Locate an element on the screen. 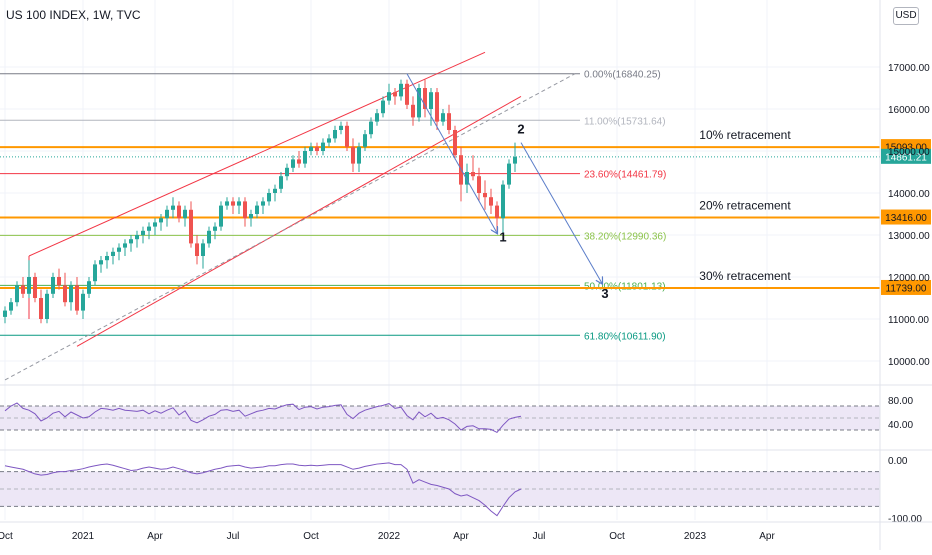 Image resolution: width=932 pixels, height=555 pixels. price-tick-0: 10000.00 is located at coordinates (909, 362).